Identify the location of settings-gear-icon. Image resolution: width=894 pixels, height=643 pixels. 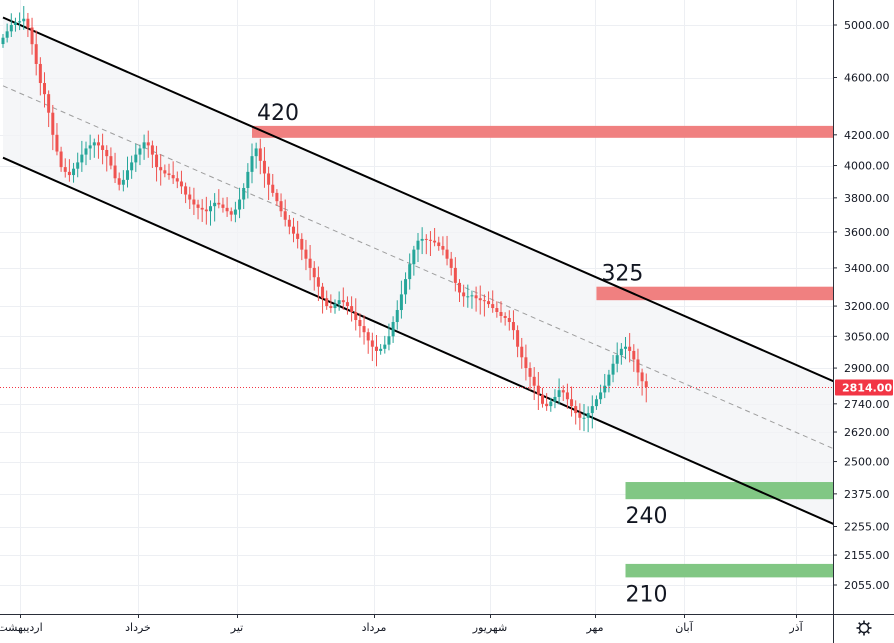
(864, 628).